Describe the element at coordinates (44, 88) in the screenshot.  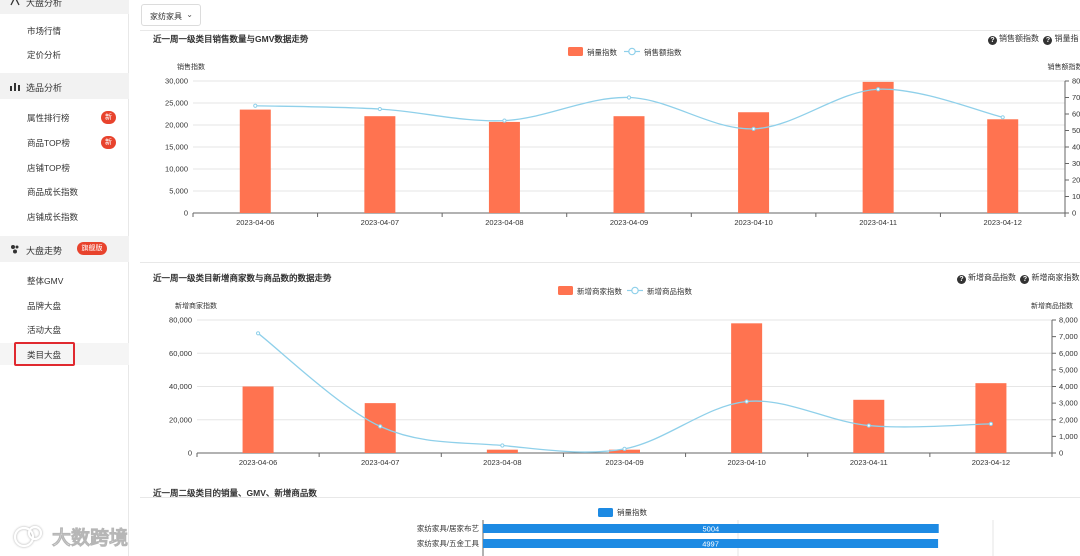
I see `sidebar-group-label: 选品分析` at that location.